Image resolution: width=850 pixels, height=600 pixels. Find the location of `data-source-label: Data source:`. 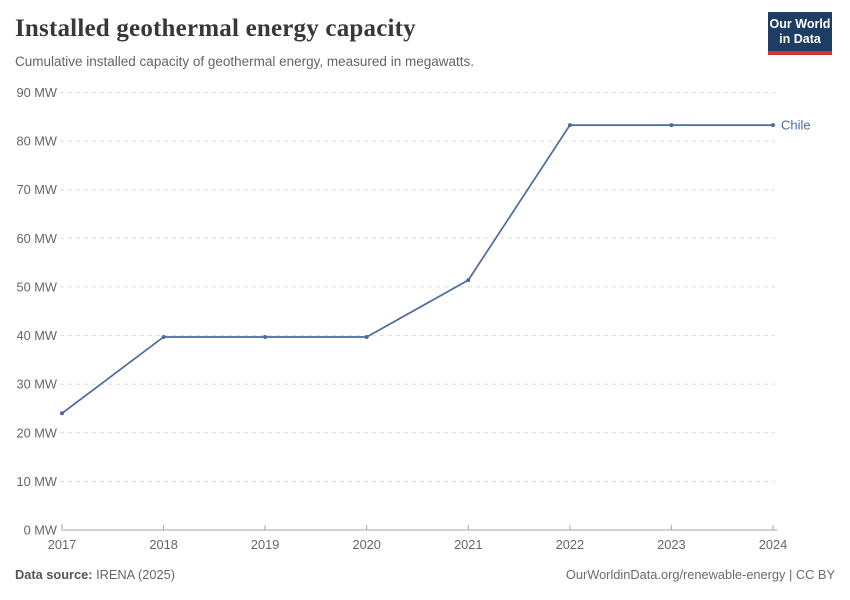

data-source-label: Data source: is located at coordinates (54, 574).